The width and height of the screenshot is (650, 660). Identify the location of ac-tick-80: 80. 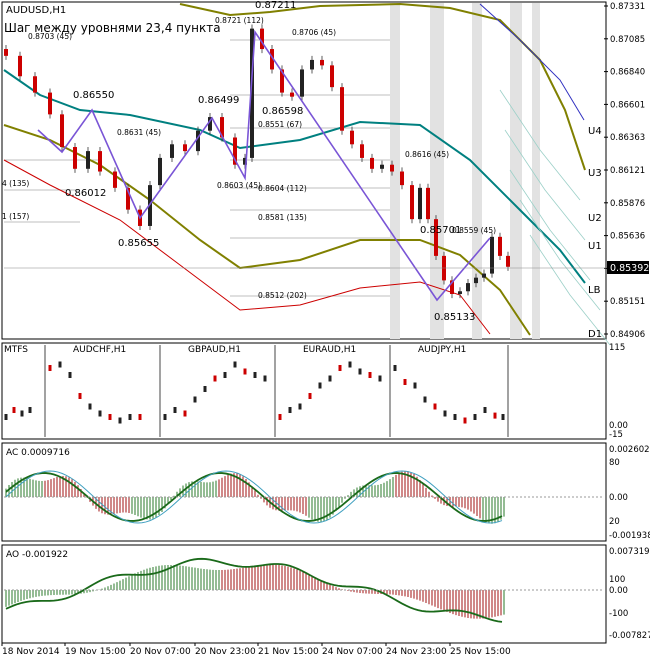
(614, 463).